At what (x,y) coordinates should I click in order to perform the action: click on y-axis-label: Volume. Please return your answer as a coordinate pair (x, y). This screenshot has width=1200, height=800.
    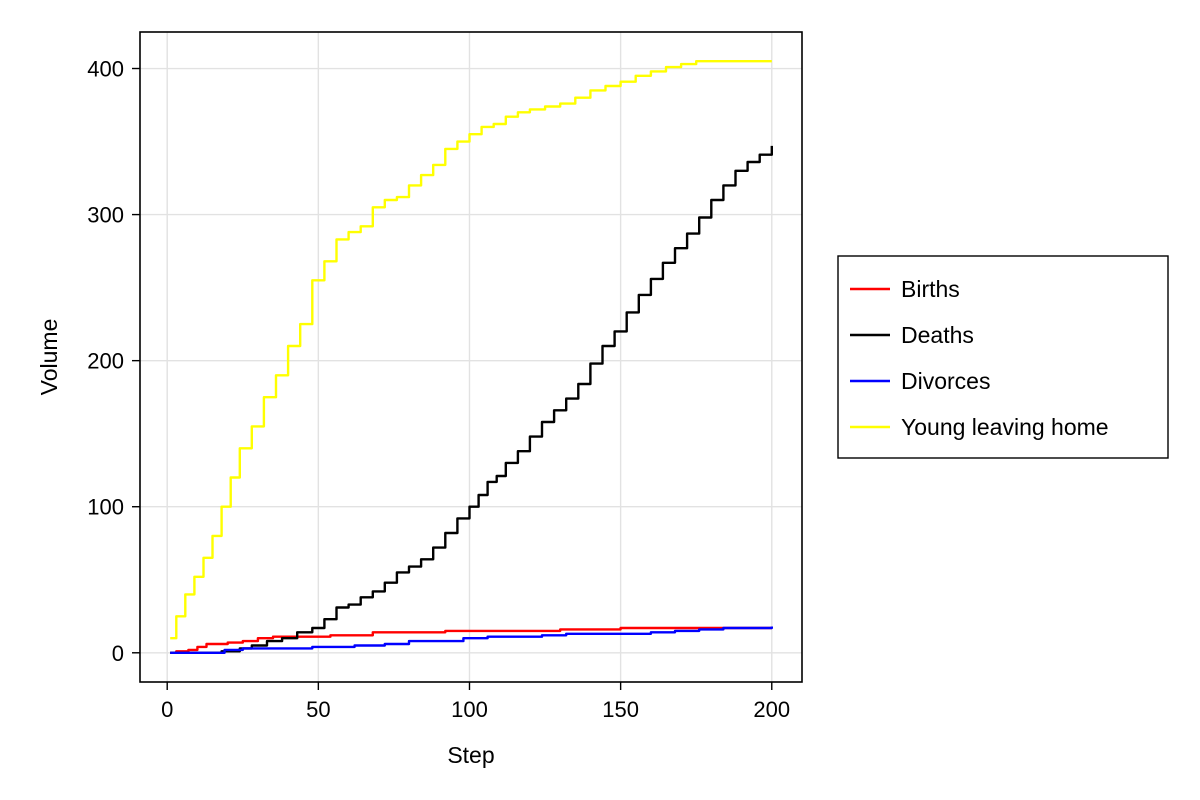
    Looking at the image, I should click on (49, 357).